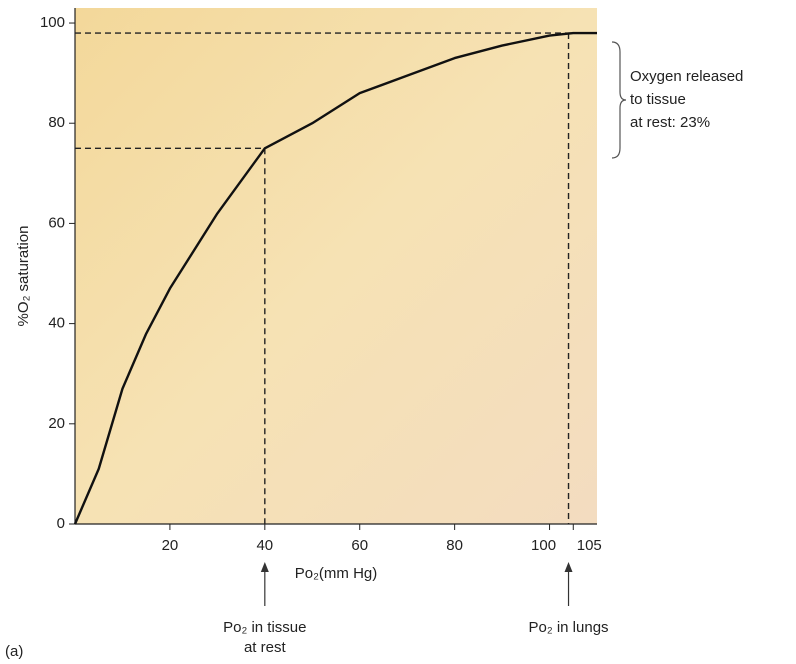  Describe the element at coordinates (56, 122) in the screenshot. I see `y-tick-label: 80` at that location.